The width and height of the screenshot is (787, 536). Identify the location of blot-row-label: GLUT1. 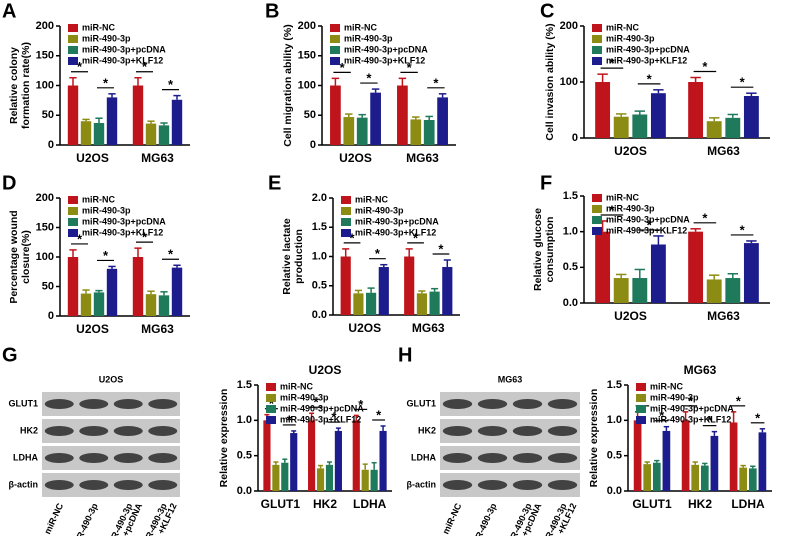
(421, 403).